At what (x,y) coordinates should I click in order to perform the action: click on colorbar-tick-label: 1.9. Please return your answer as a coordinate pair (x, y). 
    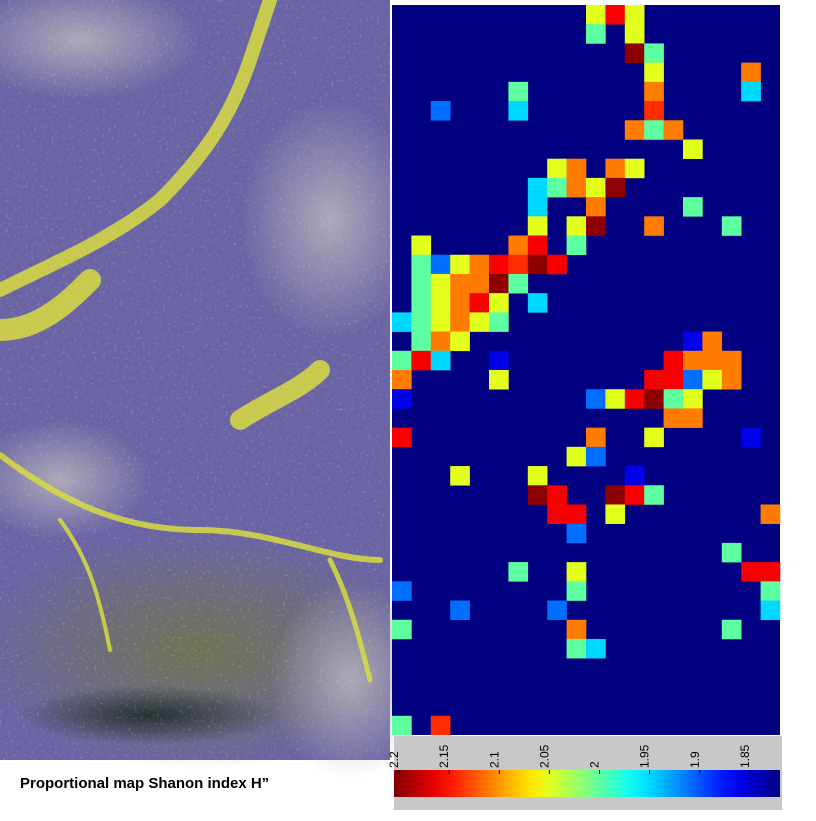
    Looking at the image, I should click on (695, 759).